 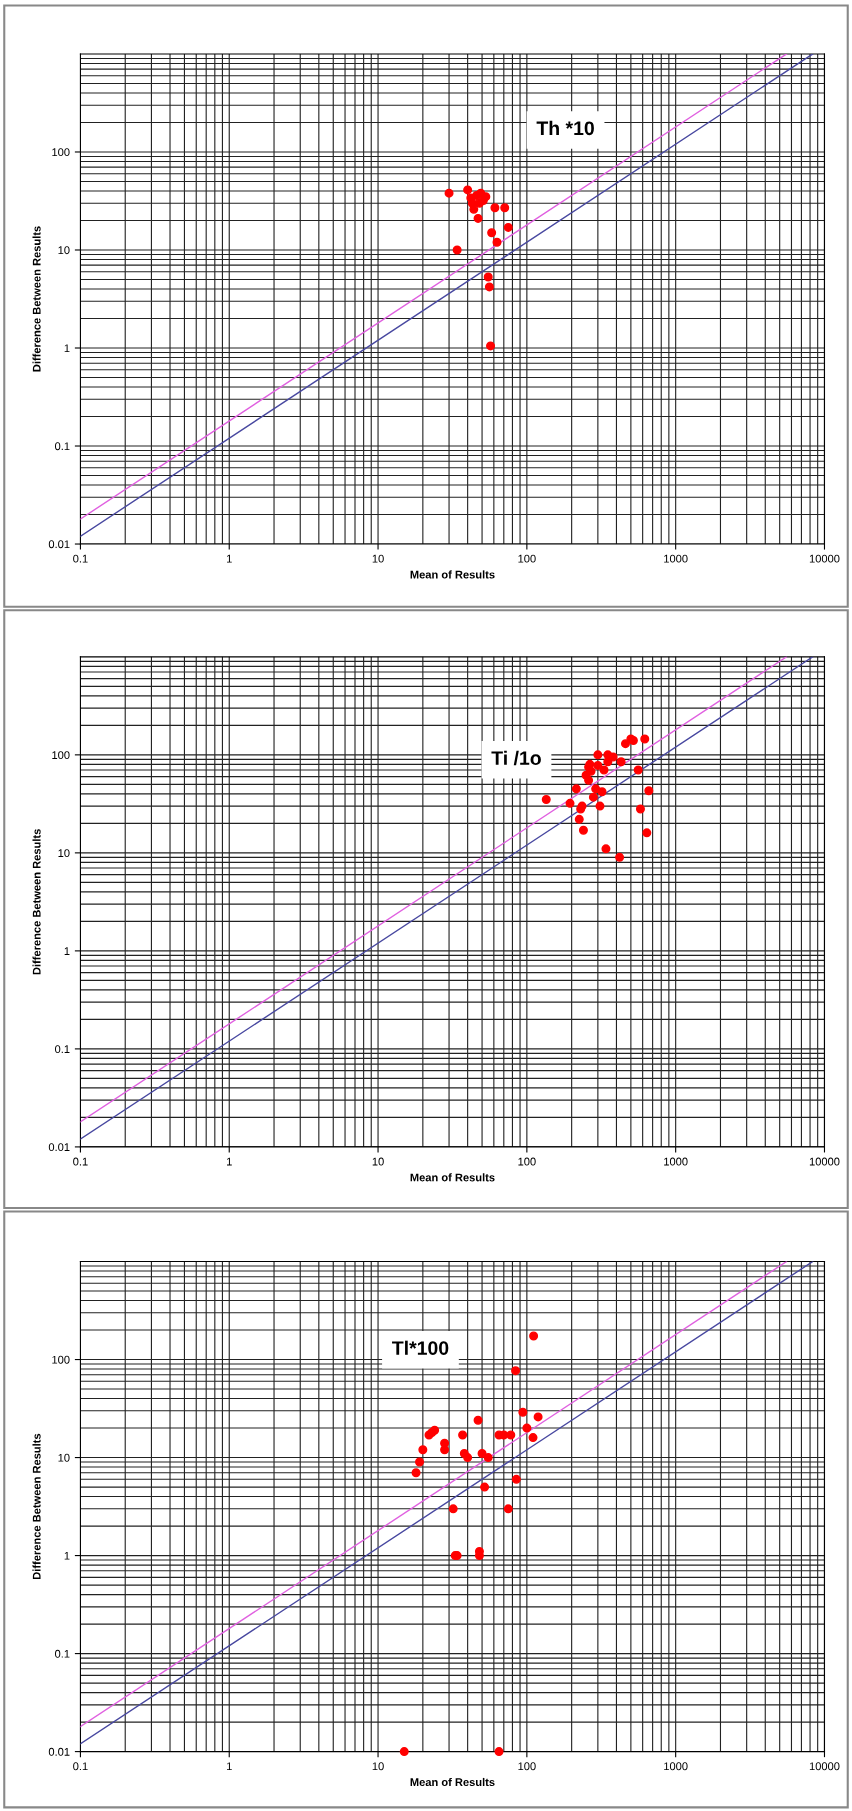 What do you see at coordinates (420, 1347) in the screenshot?
I see `annotation: Tl*100` at bounding box center [420, 1347].